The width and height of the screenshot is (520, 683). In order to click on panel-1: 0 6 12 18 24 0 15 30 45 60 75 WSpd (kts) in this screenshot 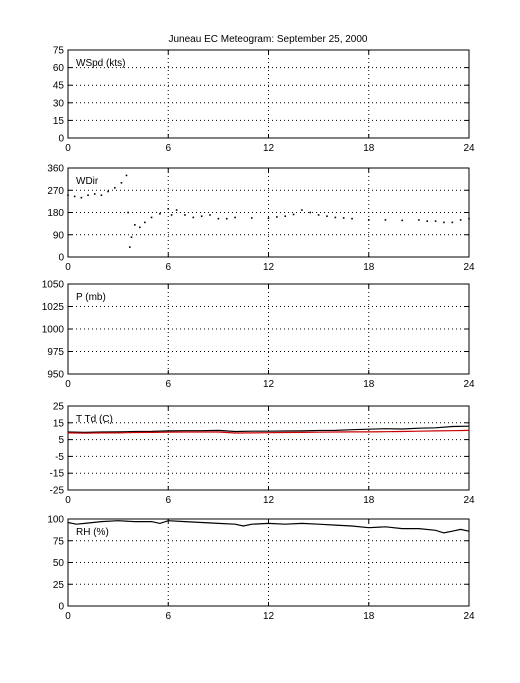, I will do `click(264, 100)`.